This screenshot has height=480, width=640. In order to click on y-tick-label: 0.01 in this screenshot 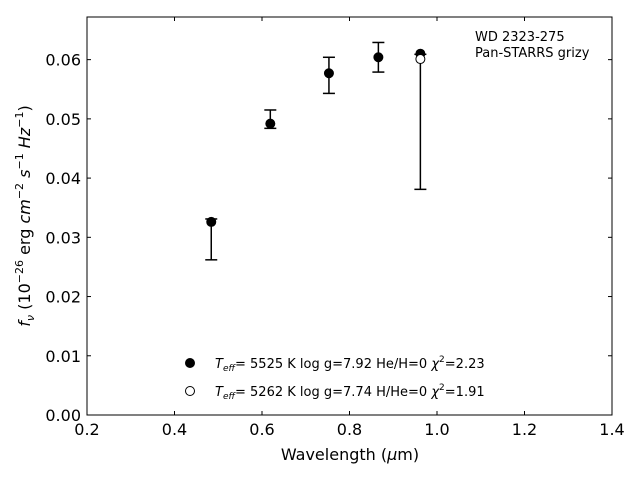, I will do `click(63, 356)`.